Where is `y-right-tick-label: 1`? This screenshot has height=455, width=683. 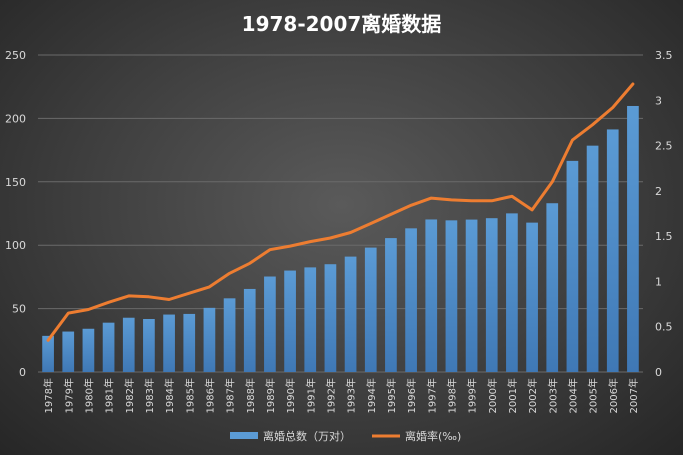
y-right-tick-label: 1 is located at coordinates (658, 281).